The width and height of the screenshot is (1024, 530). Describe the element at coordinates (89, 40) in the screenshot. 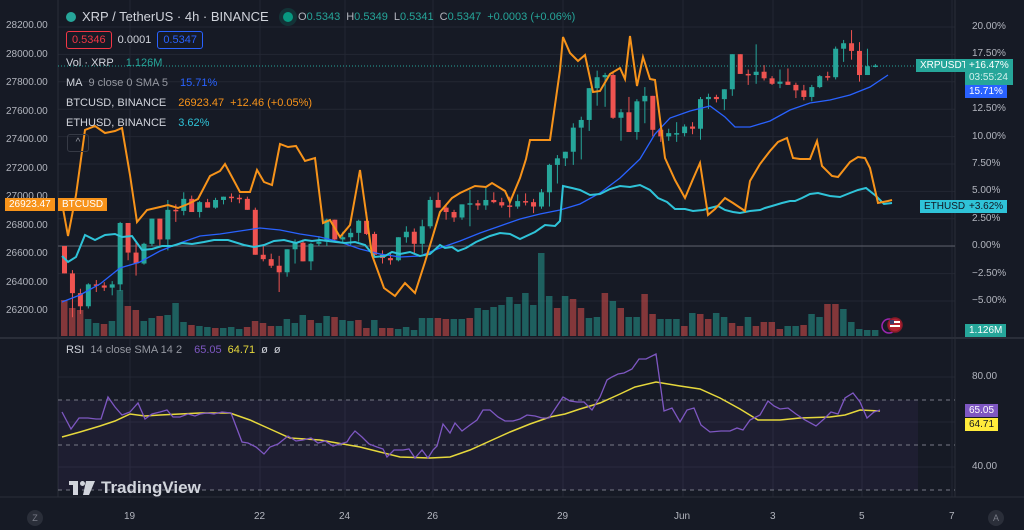

I see `sell-button: 0.5346` at that location.